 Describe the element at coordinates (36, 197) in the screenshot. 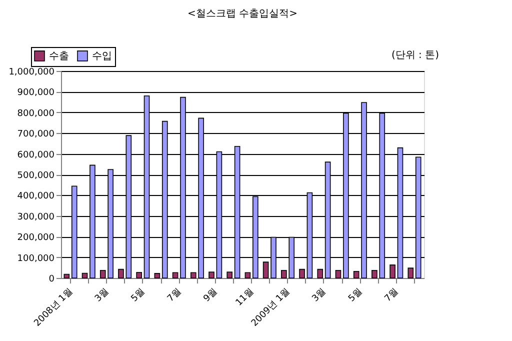

I see `y-tick-label: 400,000` at that location.